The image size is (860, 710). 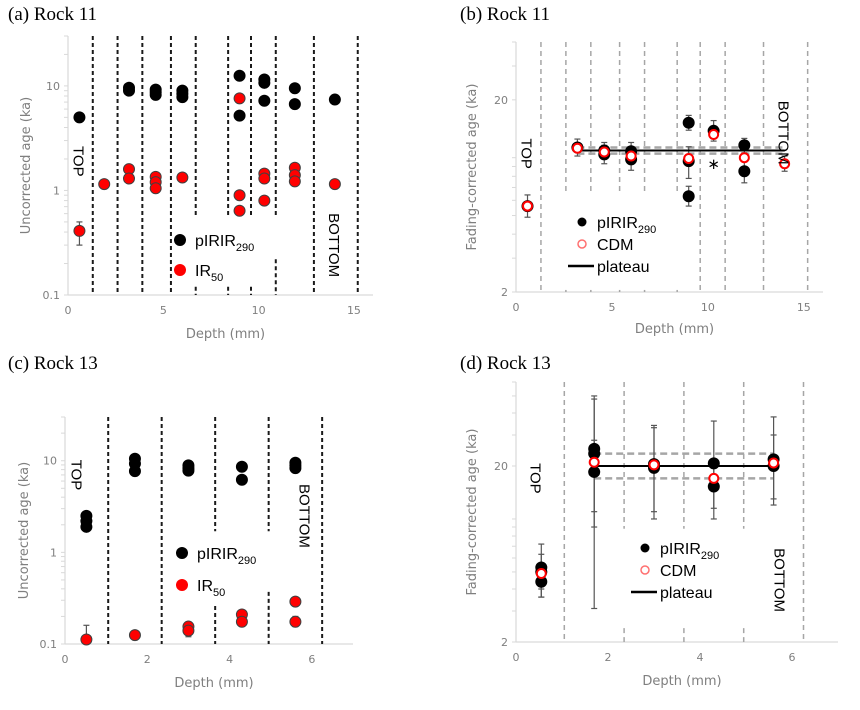 What do you see at coordinates (505, 14) in the screenshot?
I see `panel-title: (b) Rock 11` at bounding box center [505, 14].